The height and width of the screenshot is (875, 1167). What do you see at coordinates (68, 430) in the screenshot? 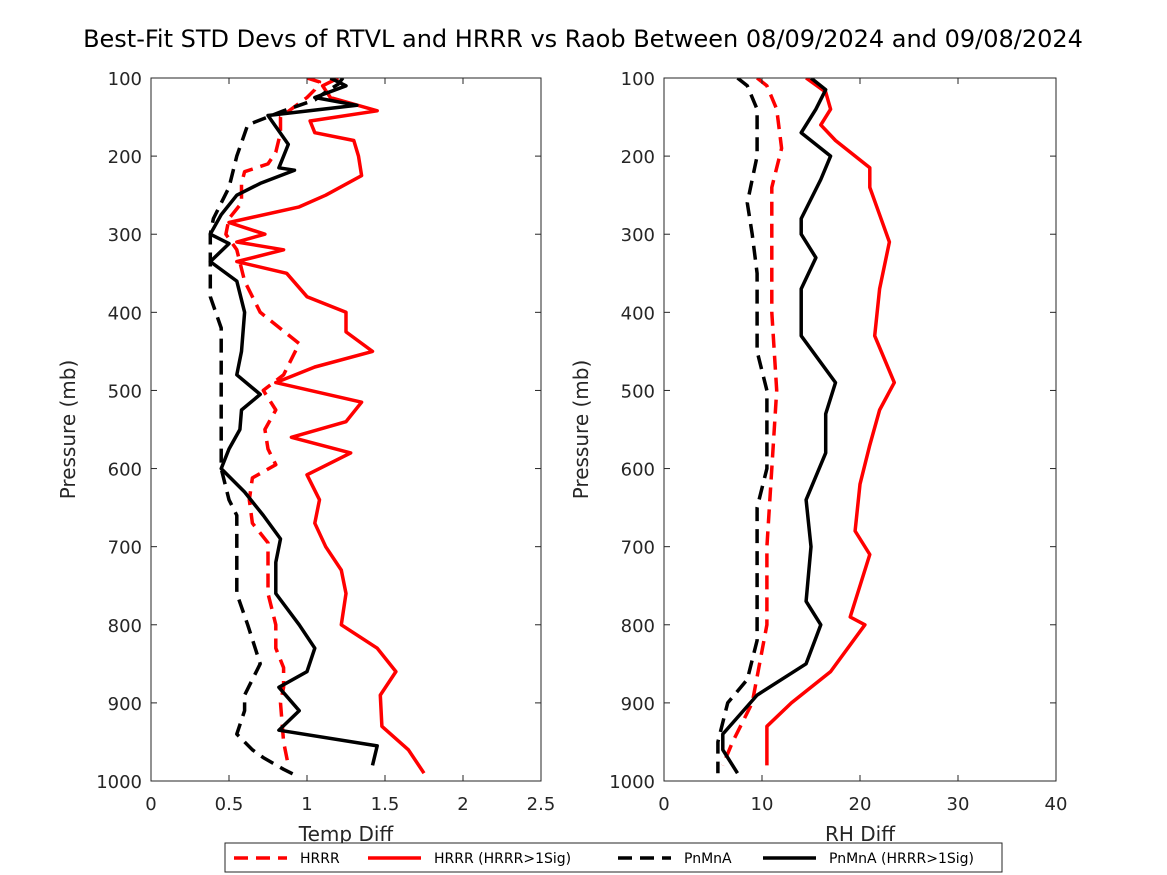
I see `temp-y-axis-label: Pressure (mb)` at bounding box center [68, 430].